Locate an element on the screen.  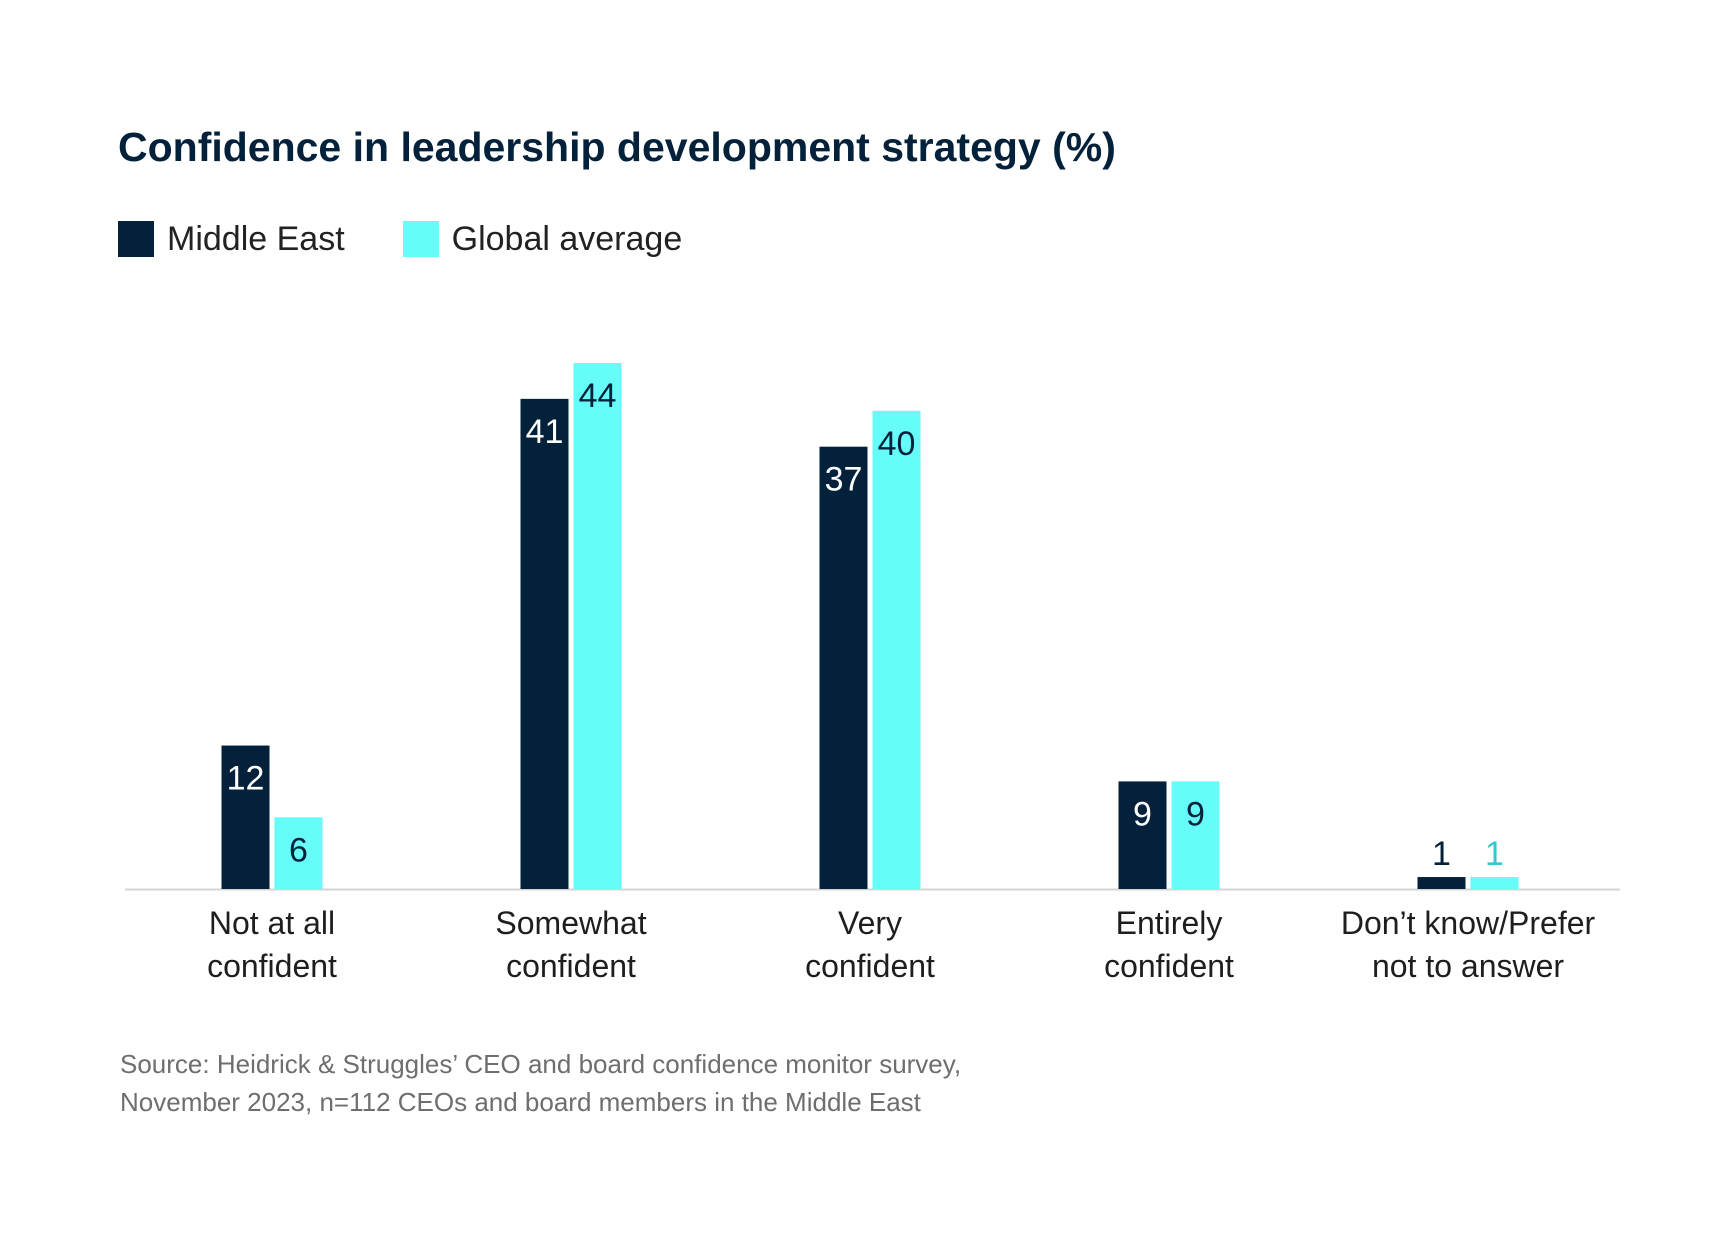
legend-item-middle-east: Middle East is located at coordinates (231, 239).